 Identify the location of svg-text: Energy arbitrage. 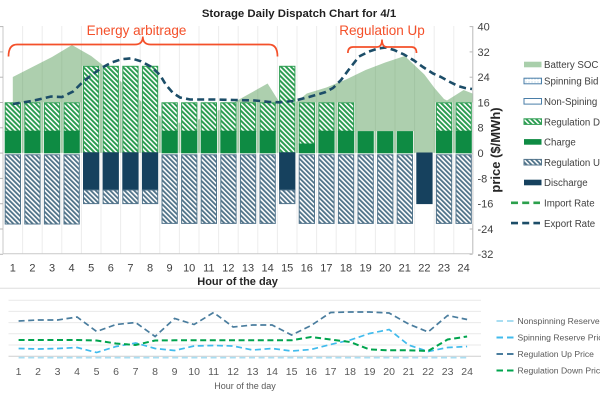
(137, 30).